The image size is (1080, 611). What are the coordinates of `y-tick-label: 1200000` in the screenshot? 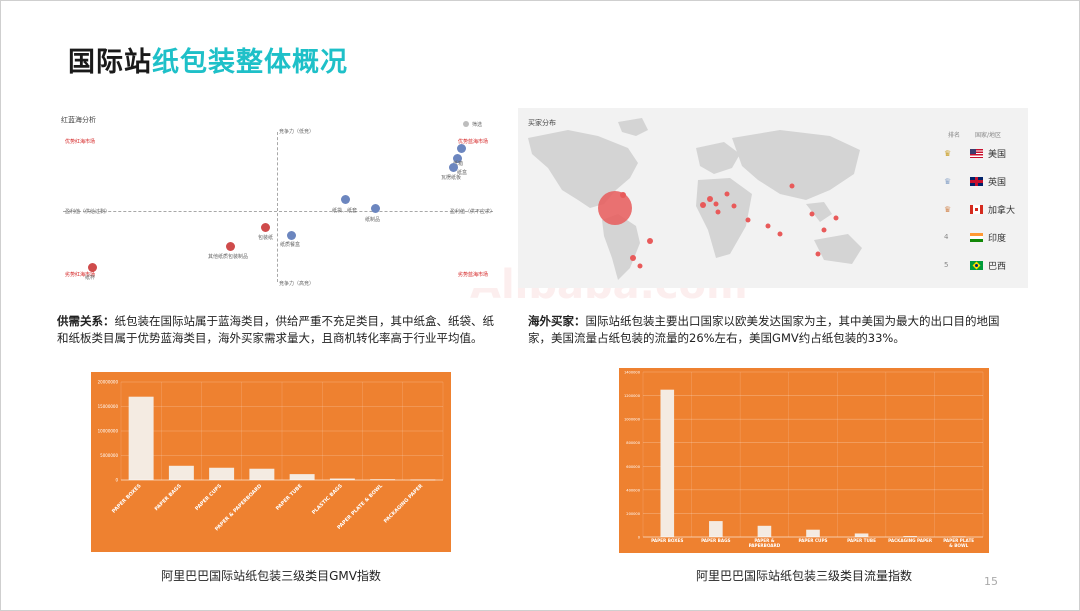 It's located at (632, 396).